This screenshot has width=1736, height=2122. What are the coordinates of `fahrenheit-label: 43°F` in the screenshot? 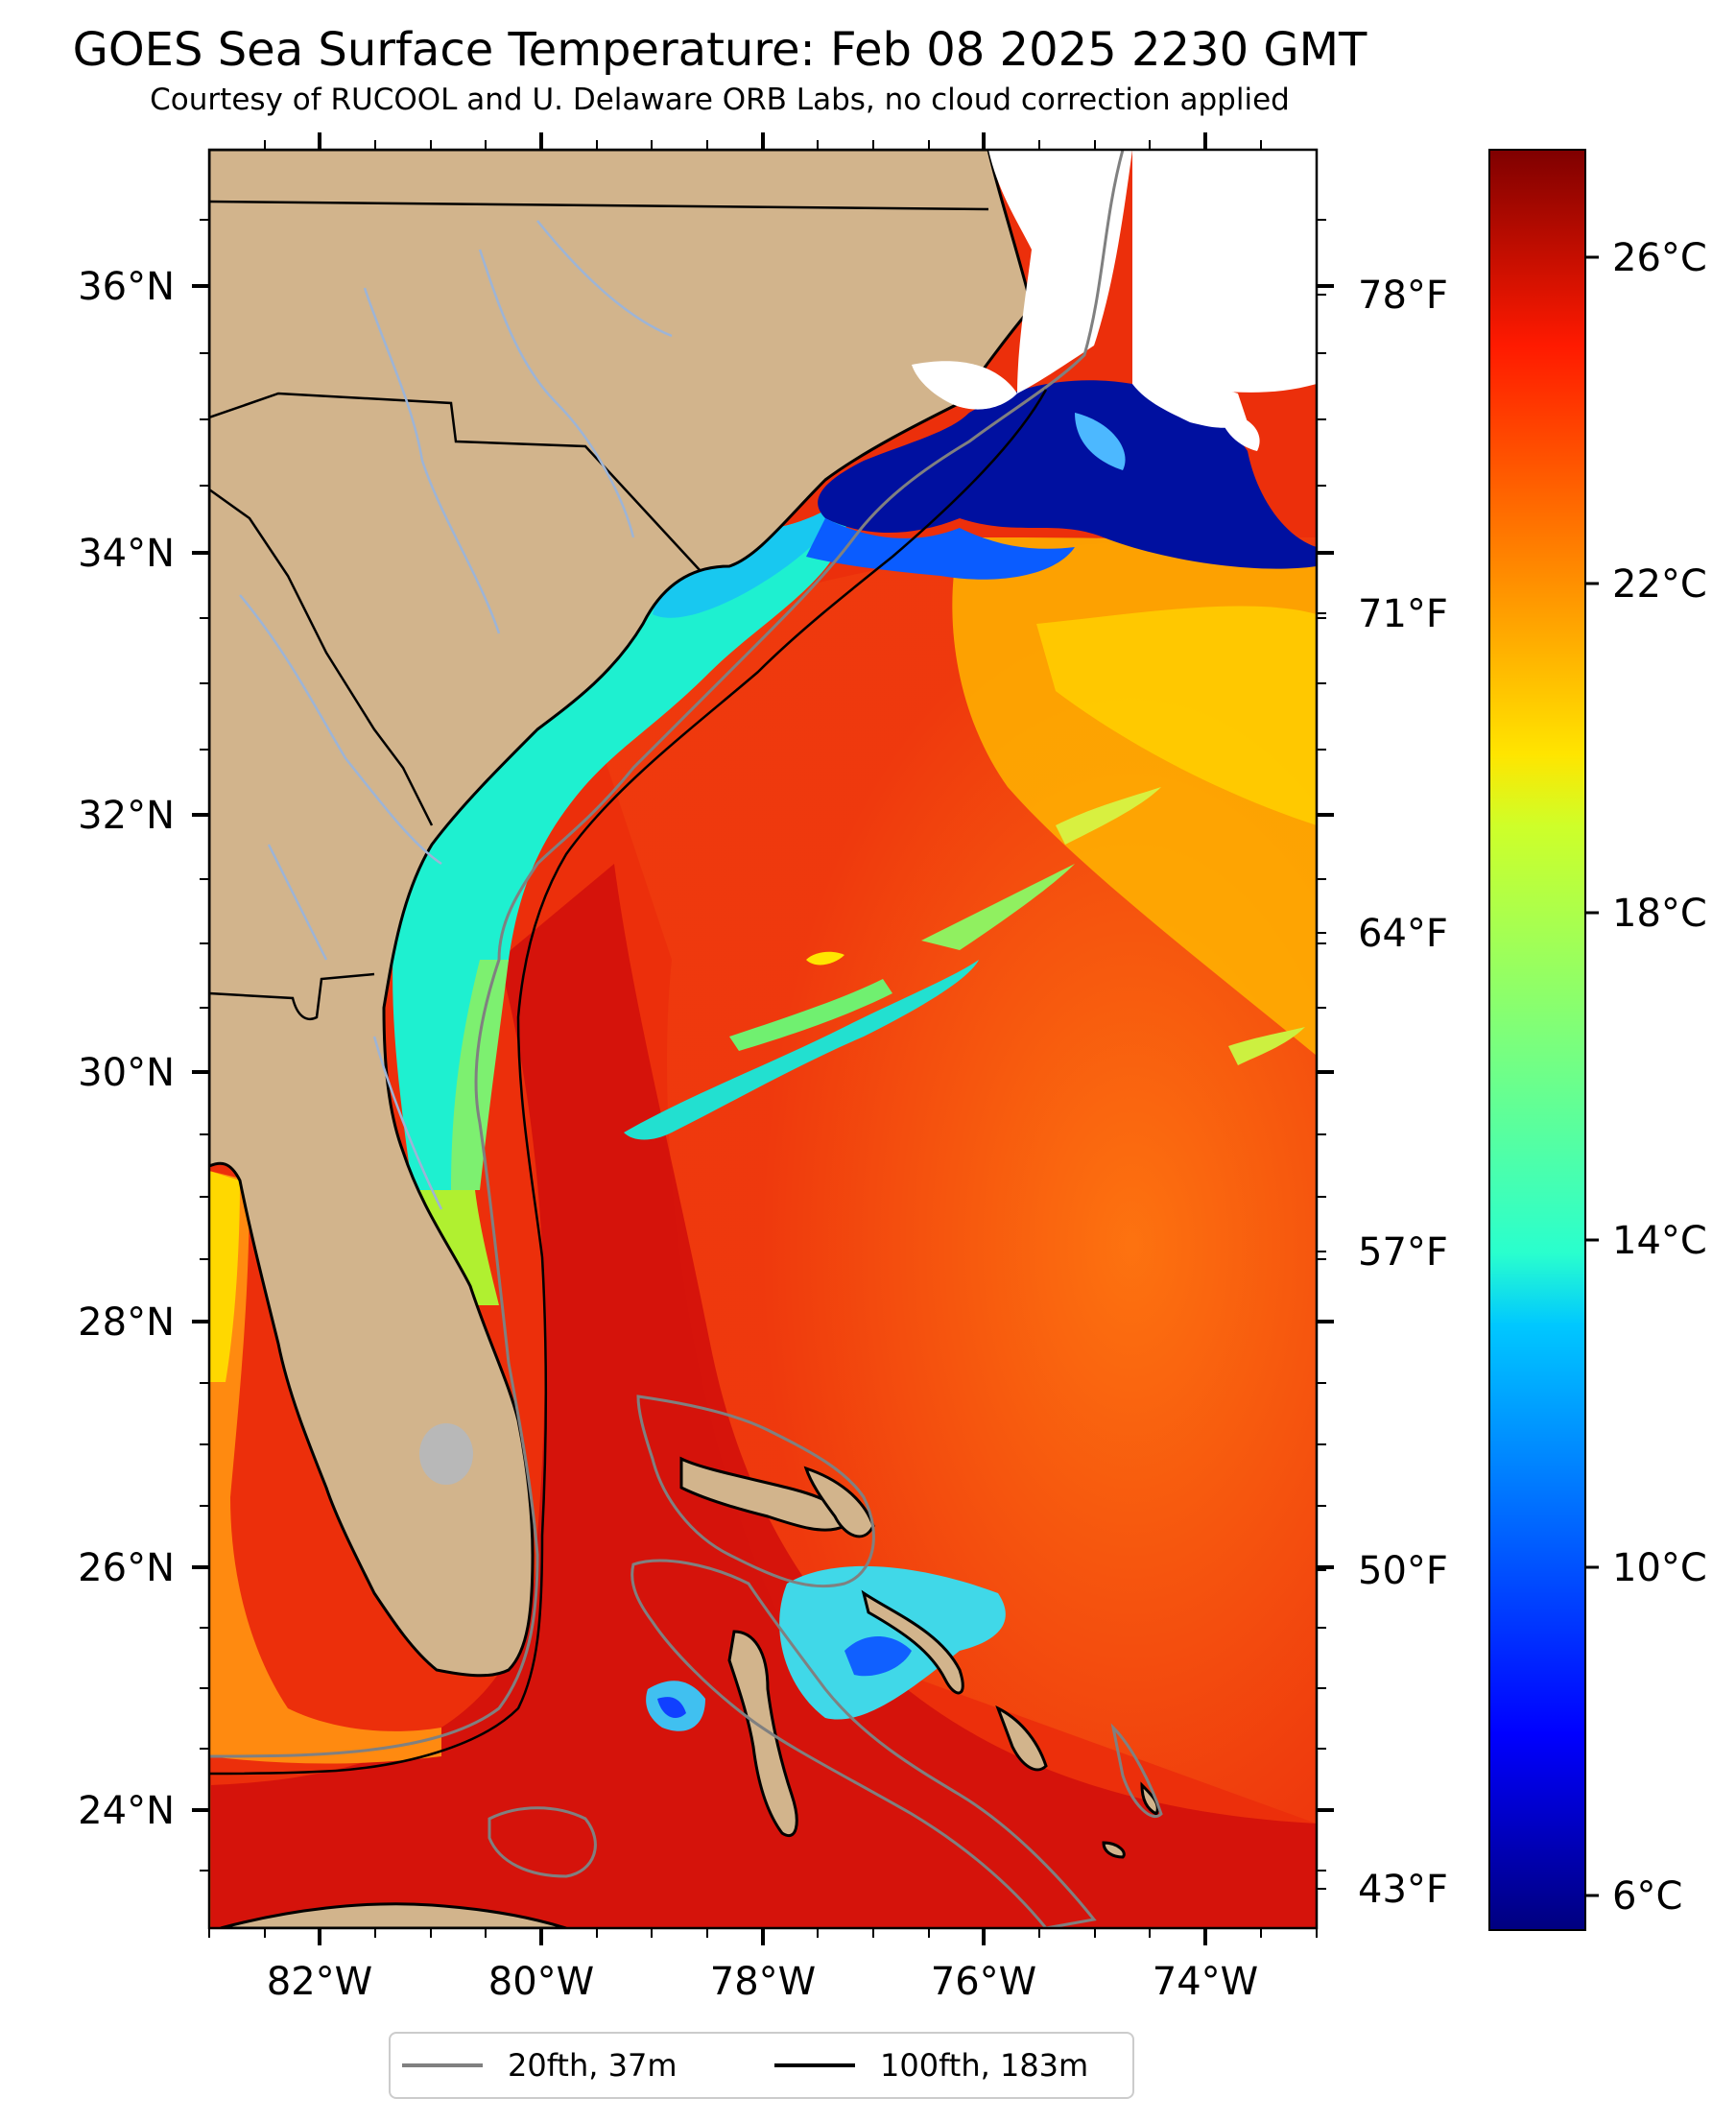 It's located at (1403, 1890).